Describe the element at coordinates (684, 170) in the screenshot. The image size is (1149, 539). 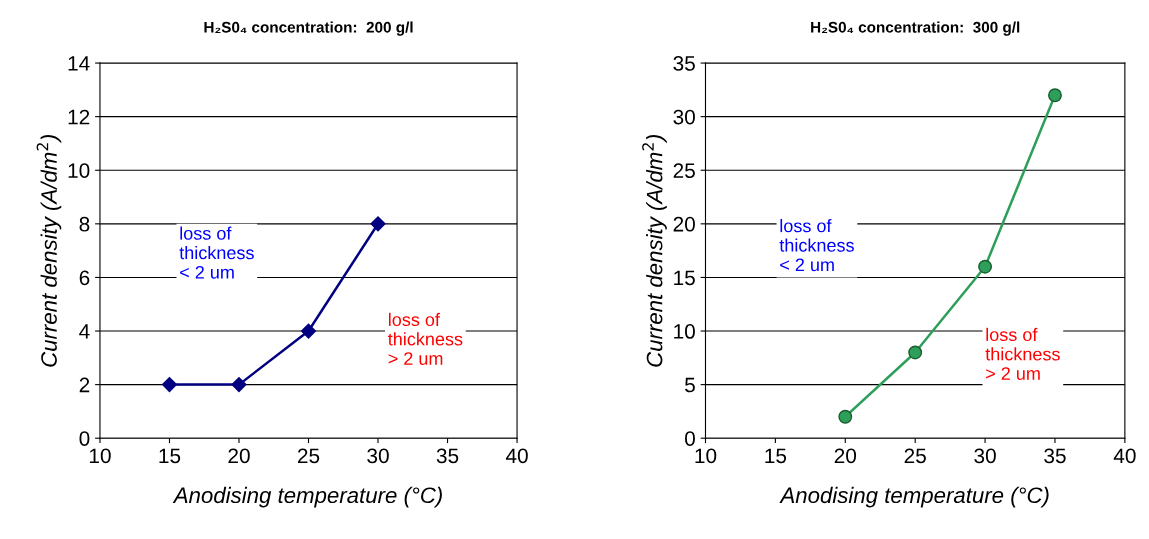
I see `y-tick-label: 25` at that location.